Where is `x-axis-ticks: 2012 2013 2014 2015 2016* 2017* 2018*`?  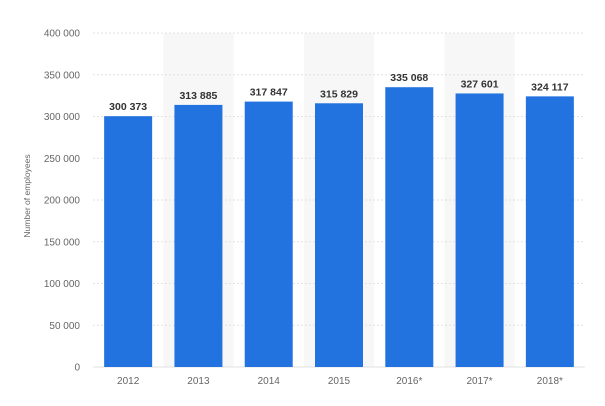 x-axis-ticks: 2012 2013 2014 2015 2016* 2017* 2018* is located at coordinates (340, 381).